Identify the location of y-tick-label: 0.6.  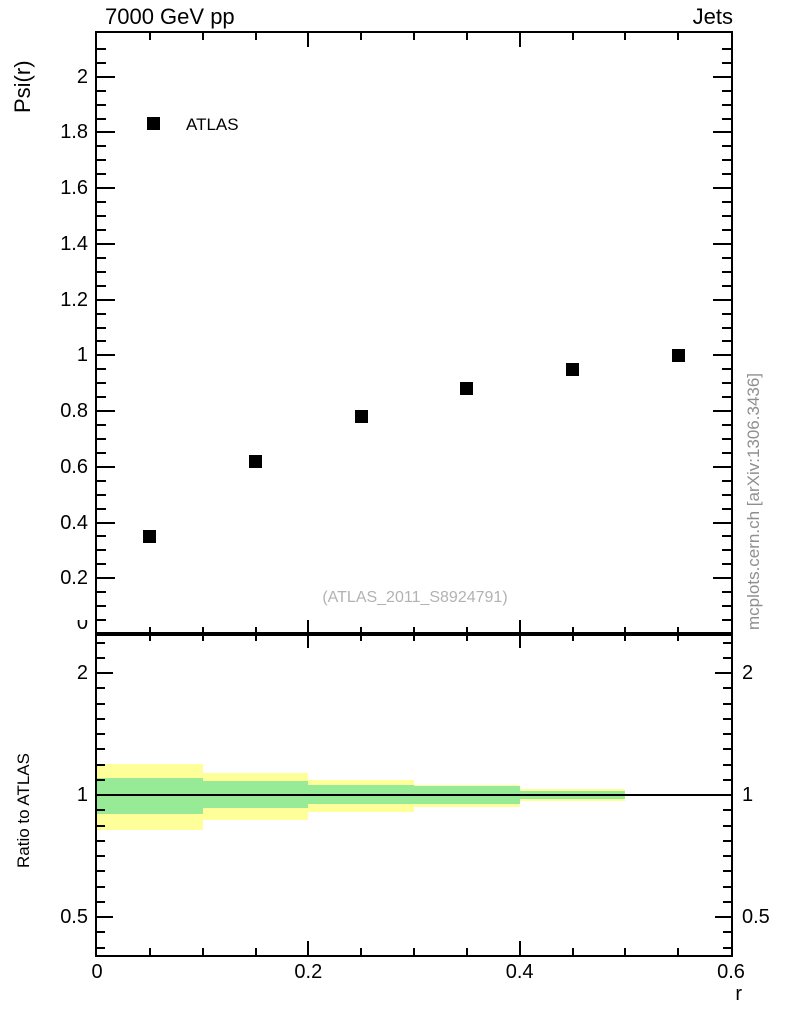
(74, 466).